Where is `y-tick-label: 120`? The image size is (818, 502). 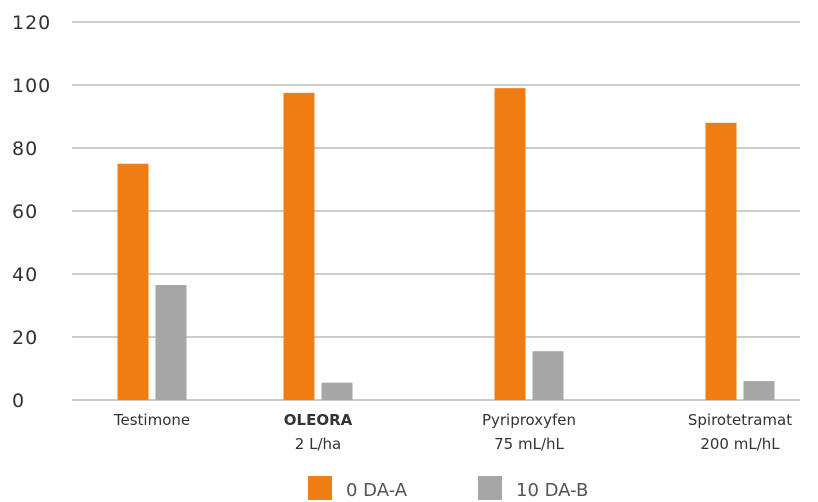
y-tick-label: 120 is located at coordinates (31, 23).